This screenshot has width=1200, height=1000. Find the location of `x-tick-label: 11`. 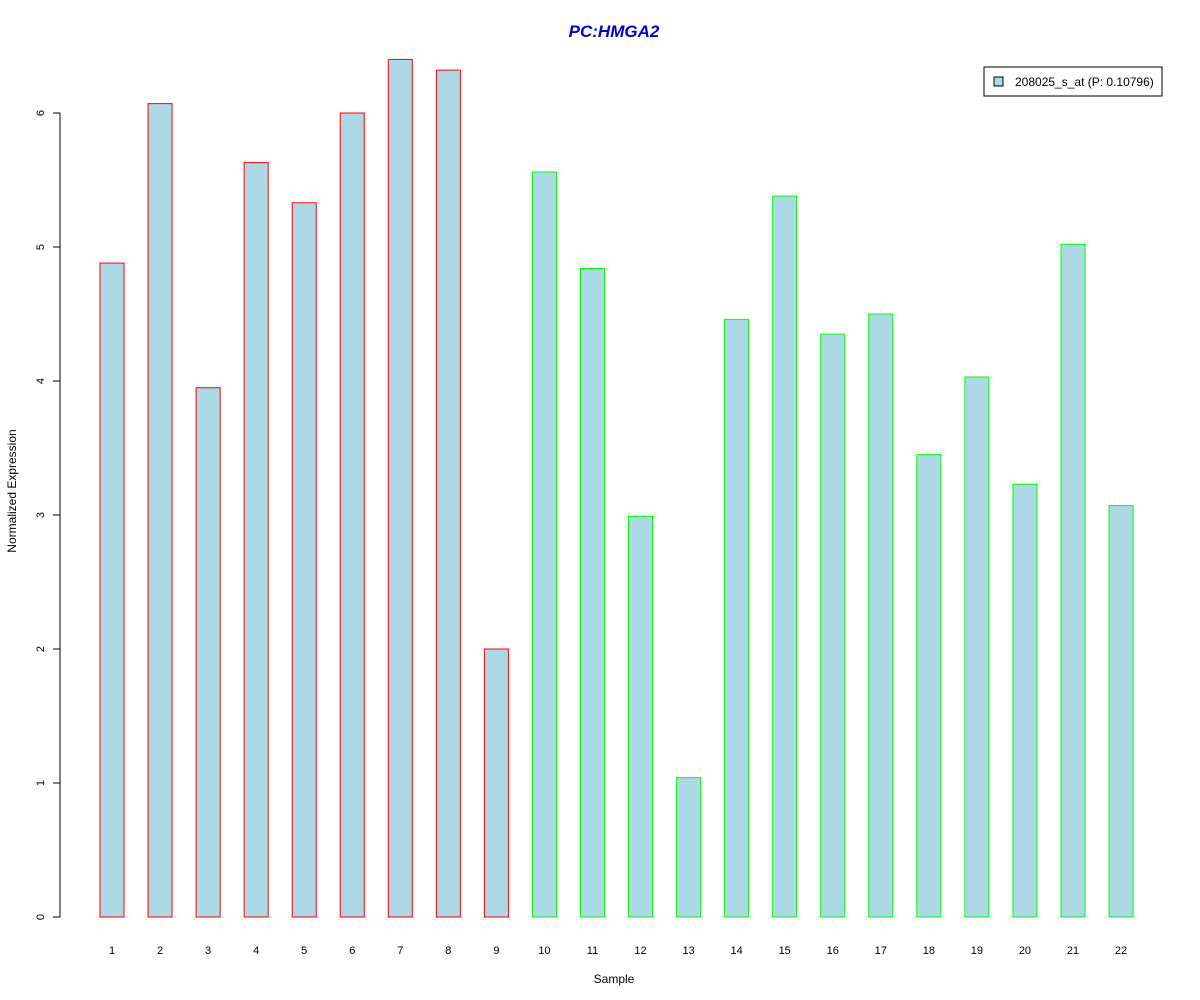

x-tick-label: 11 is located at coordinates (592, 951).